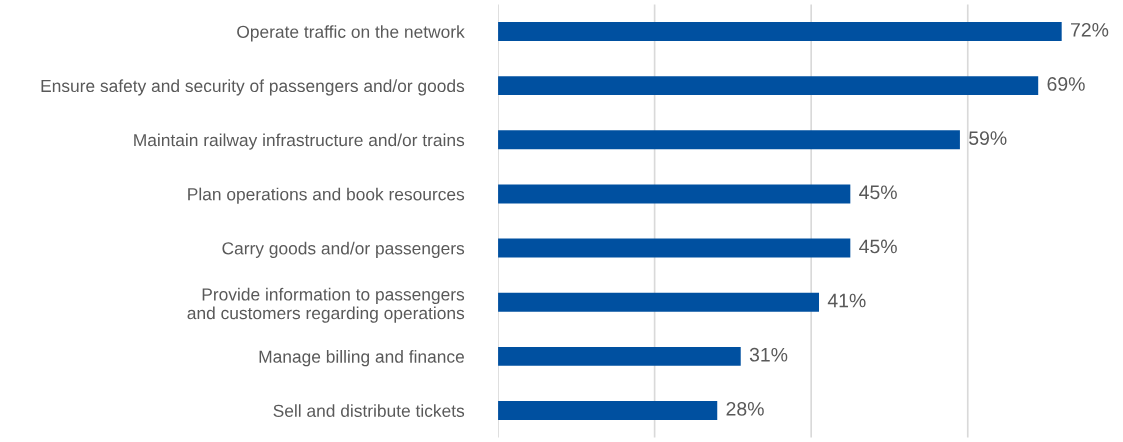 Image resolution: width=1123 pixels, height=442 pixels. What do you see at coordinates (1090, 29) in the screenshot?
I see `data-label: 72%` at bounding box center [1090, 29].